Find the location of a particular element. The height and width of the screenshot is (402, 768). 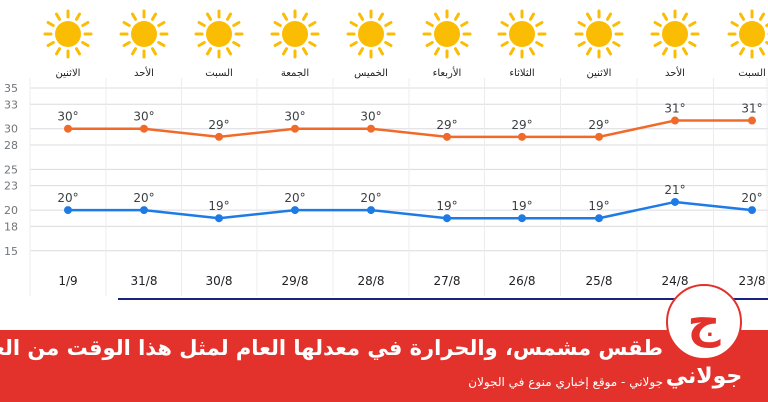

data-label: 21° is located at coordinates (674, 190).